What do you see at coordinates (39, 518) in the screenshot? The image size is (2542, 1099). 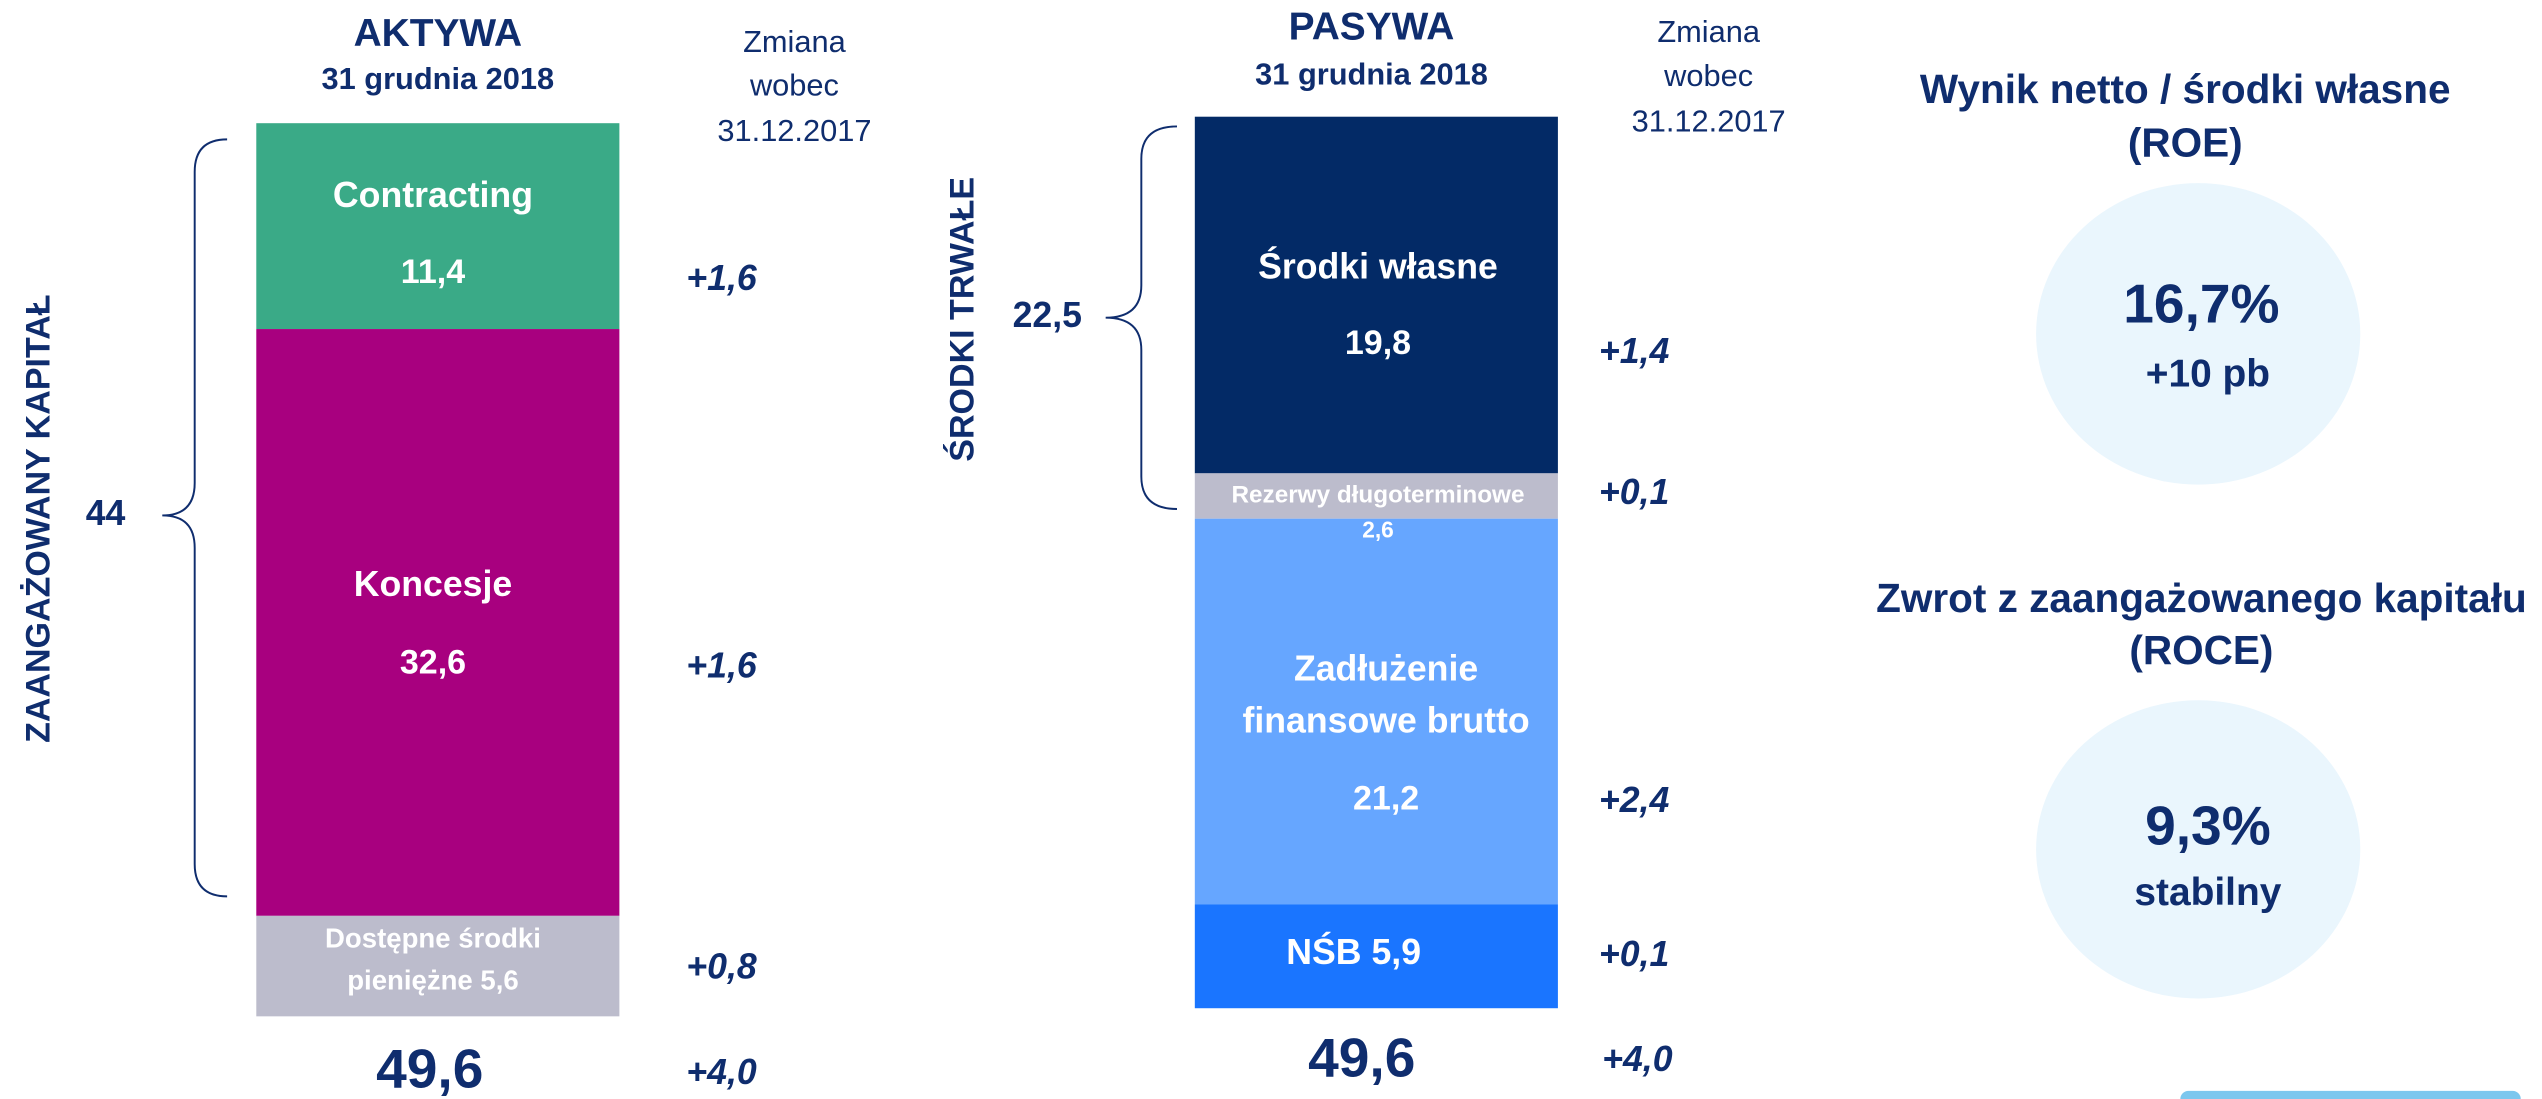 I see `brace-label: ZAANGAŻOWANY KAPITAŁ` at bounding box center [39, 518].